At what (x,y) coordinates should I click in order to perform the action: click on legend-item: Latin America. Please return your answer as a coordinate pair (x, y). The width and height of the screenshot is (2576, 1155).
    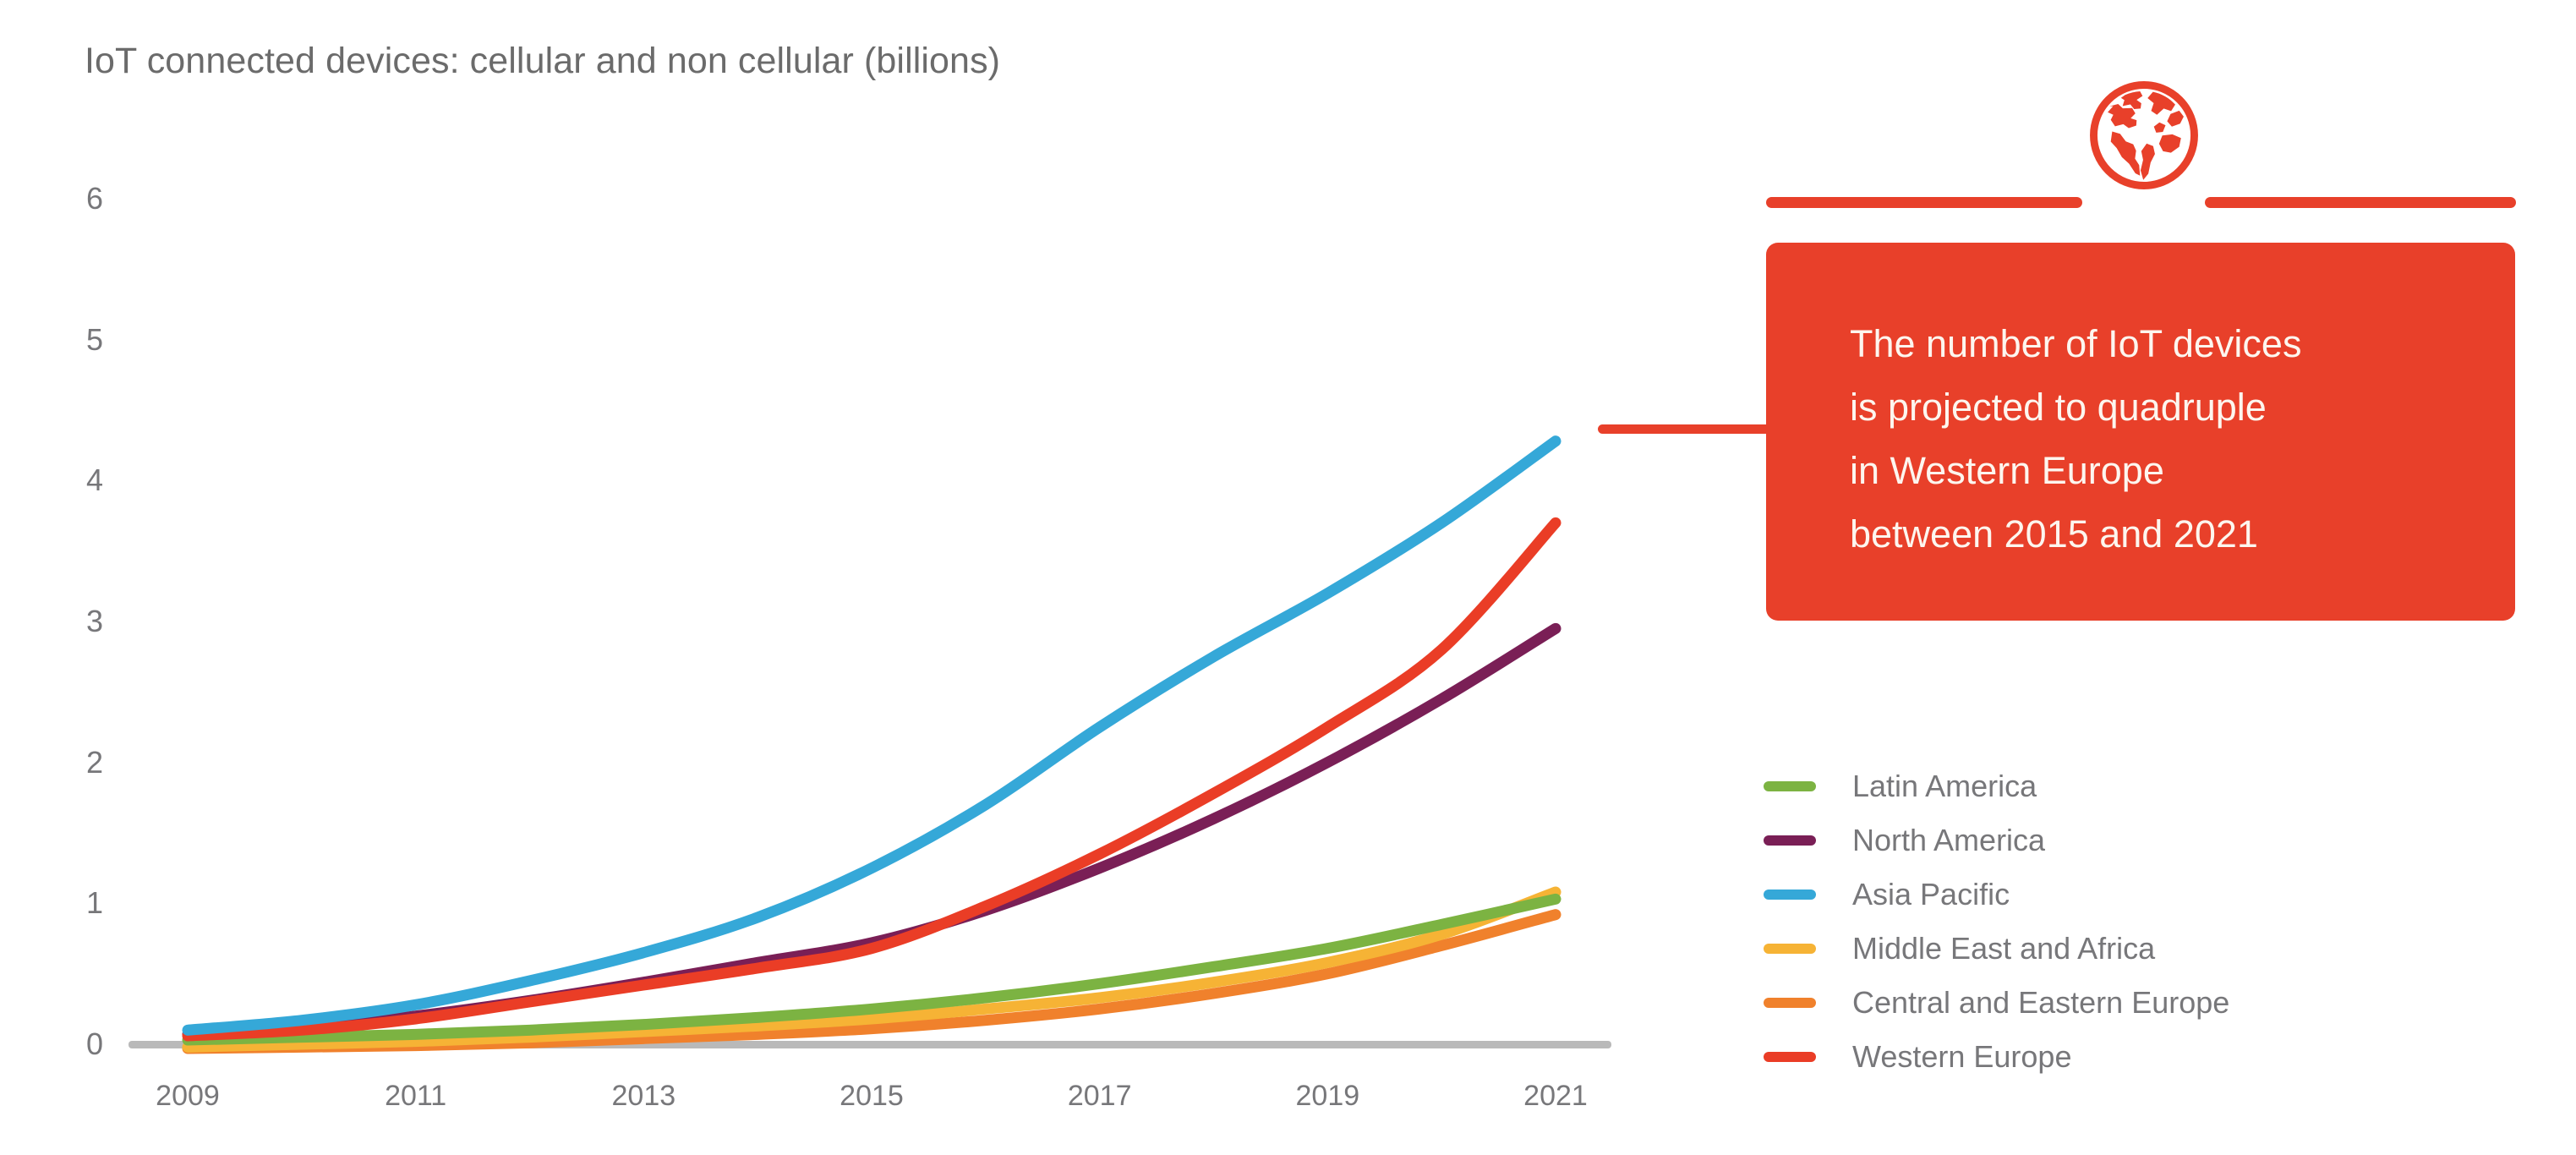
    Looking at the image, I should click on (1996, 786).